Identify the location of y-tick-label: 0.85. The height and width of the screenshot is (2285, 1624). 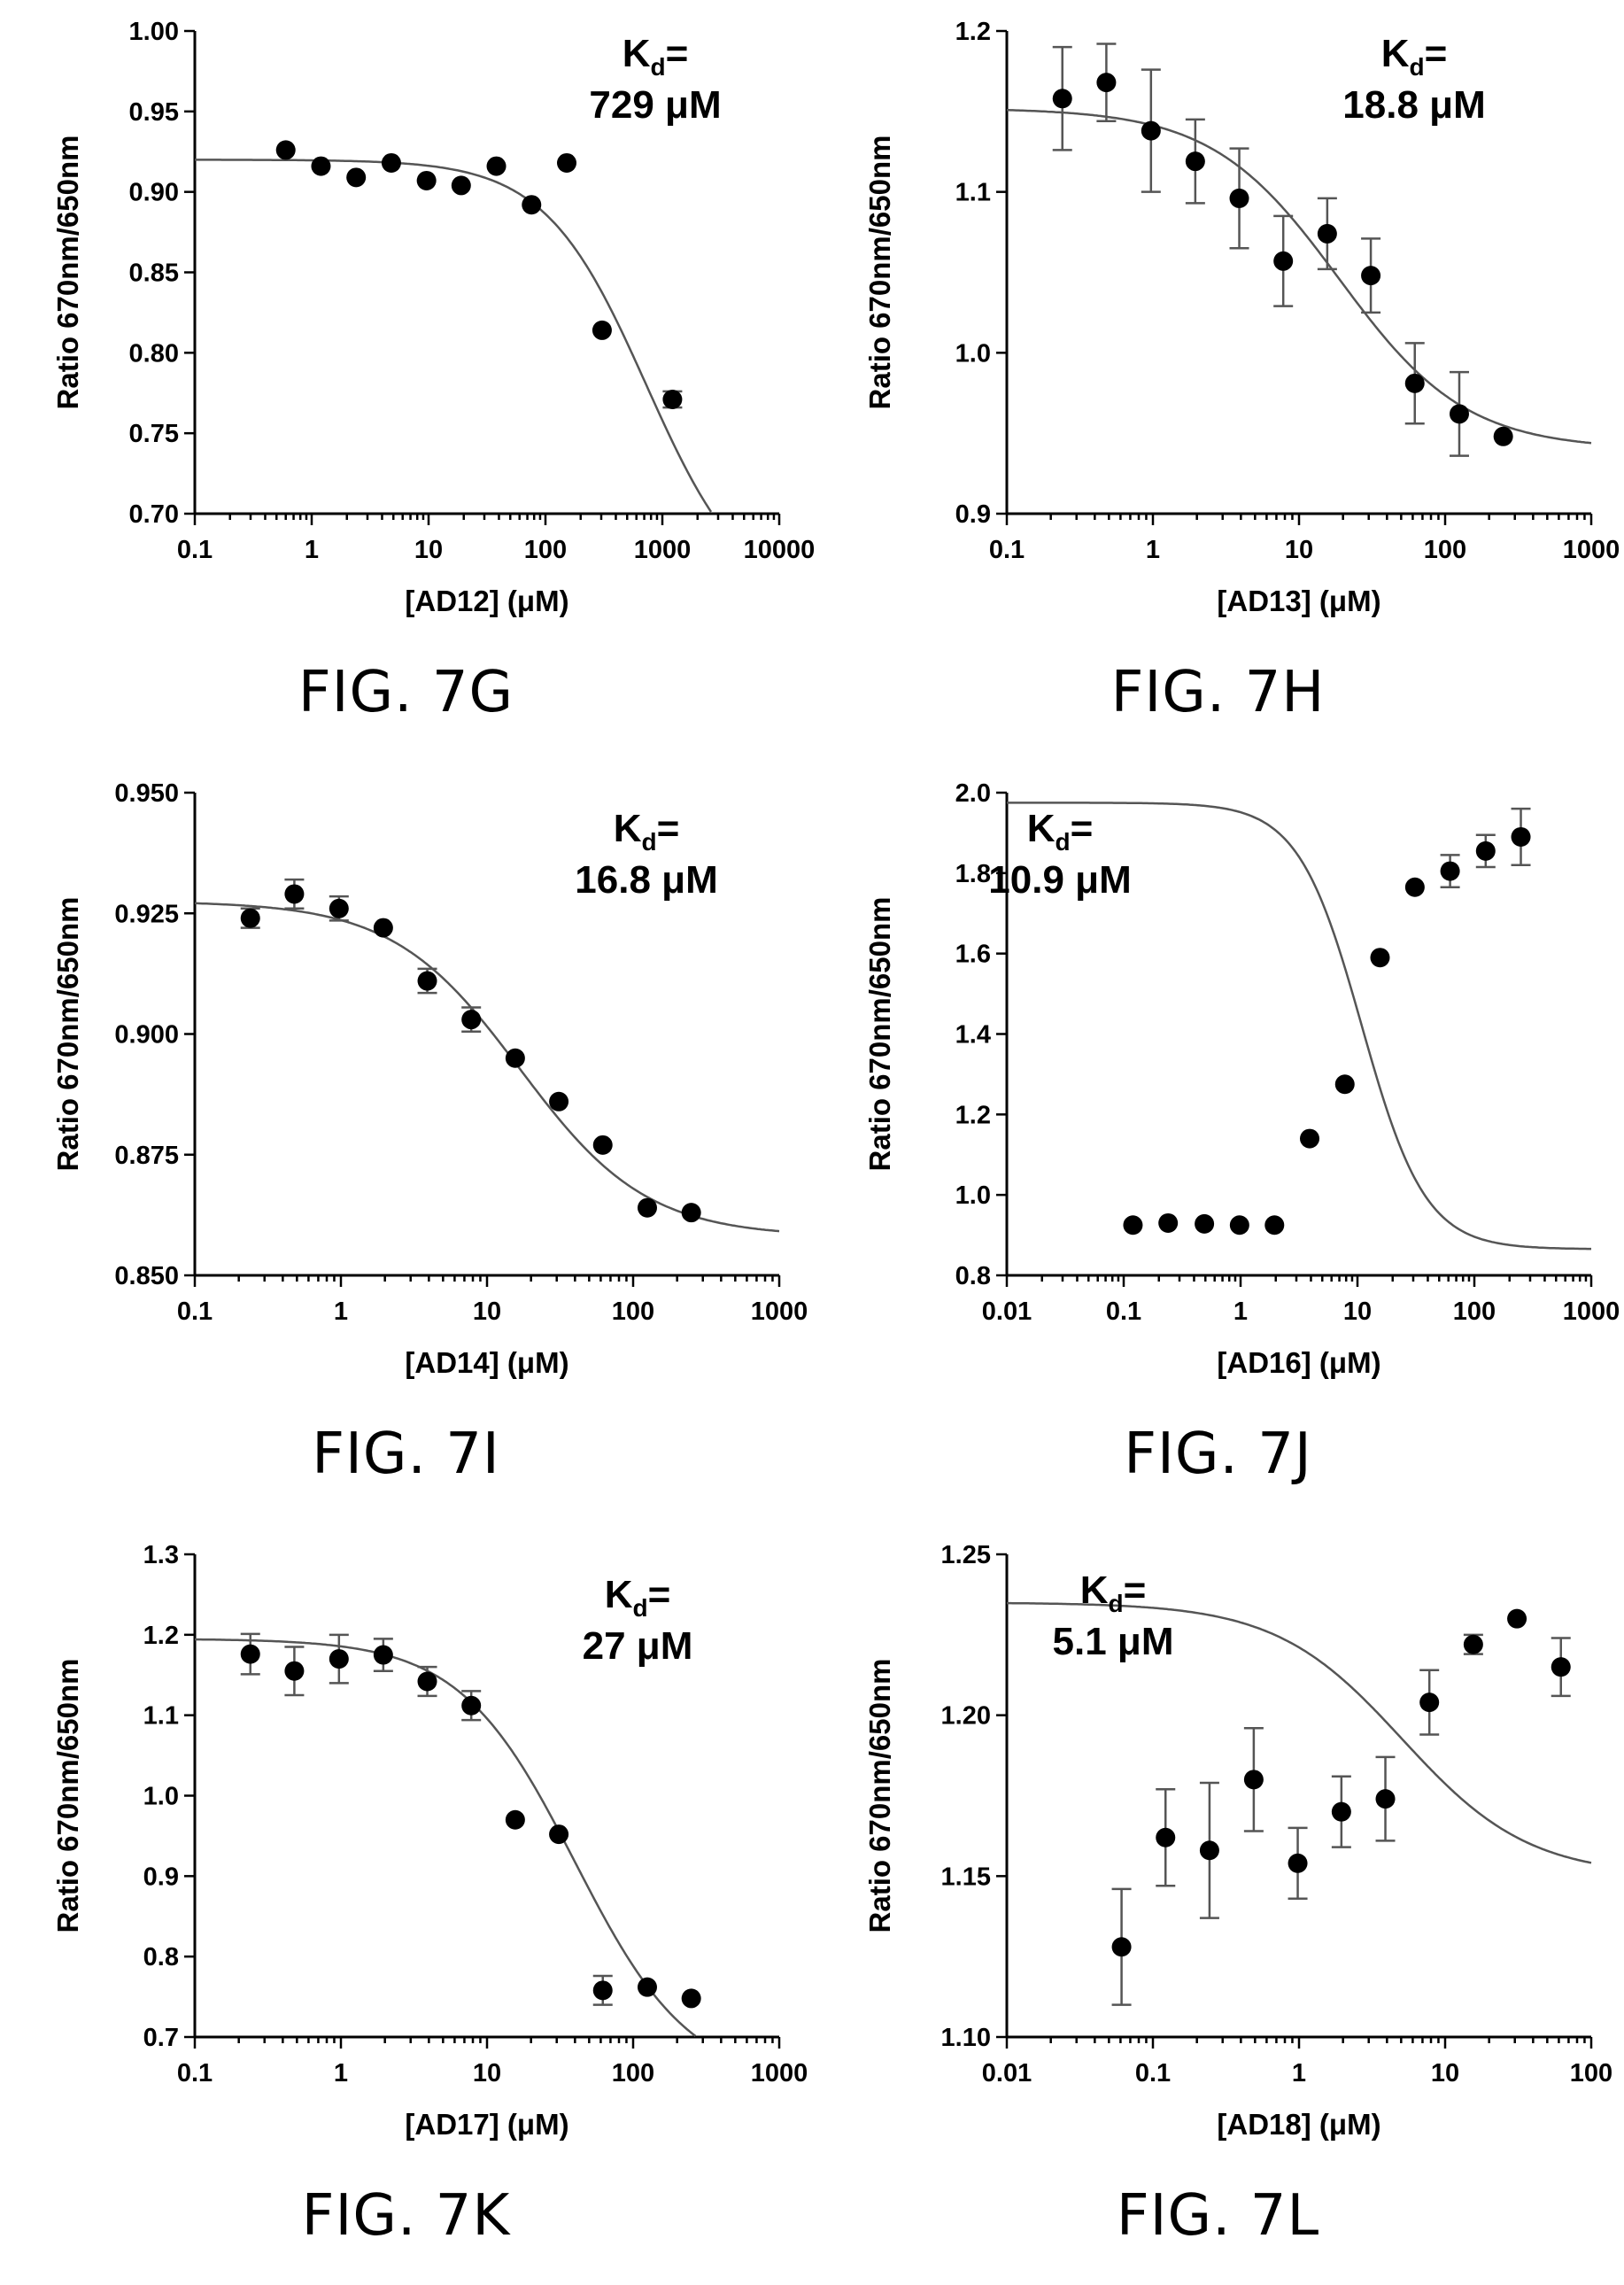
(154, 273).